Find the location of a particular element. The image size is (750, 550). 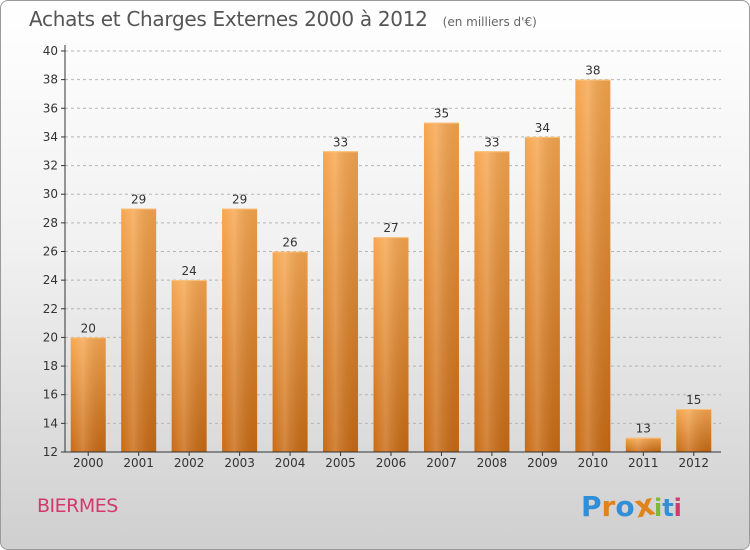

y-tick-label: 28 is located at coordinates (50, 223).